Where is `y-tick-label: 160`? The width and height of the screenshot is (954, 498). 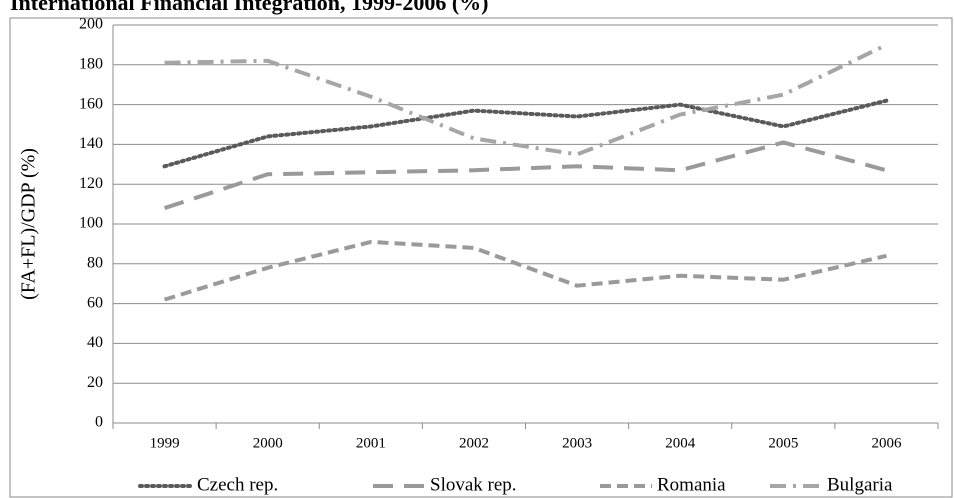
y-tick-label: 160 is located at coordinates (91, 103).